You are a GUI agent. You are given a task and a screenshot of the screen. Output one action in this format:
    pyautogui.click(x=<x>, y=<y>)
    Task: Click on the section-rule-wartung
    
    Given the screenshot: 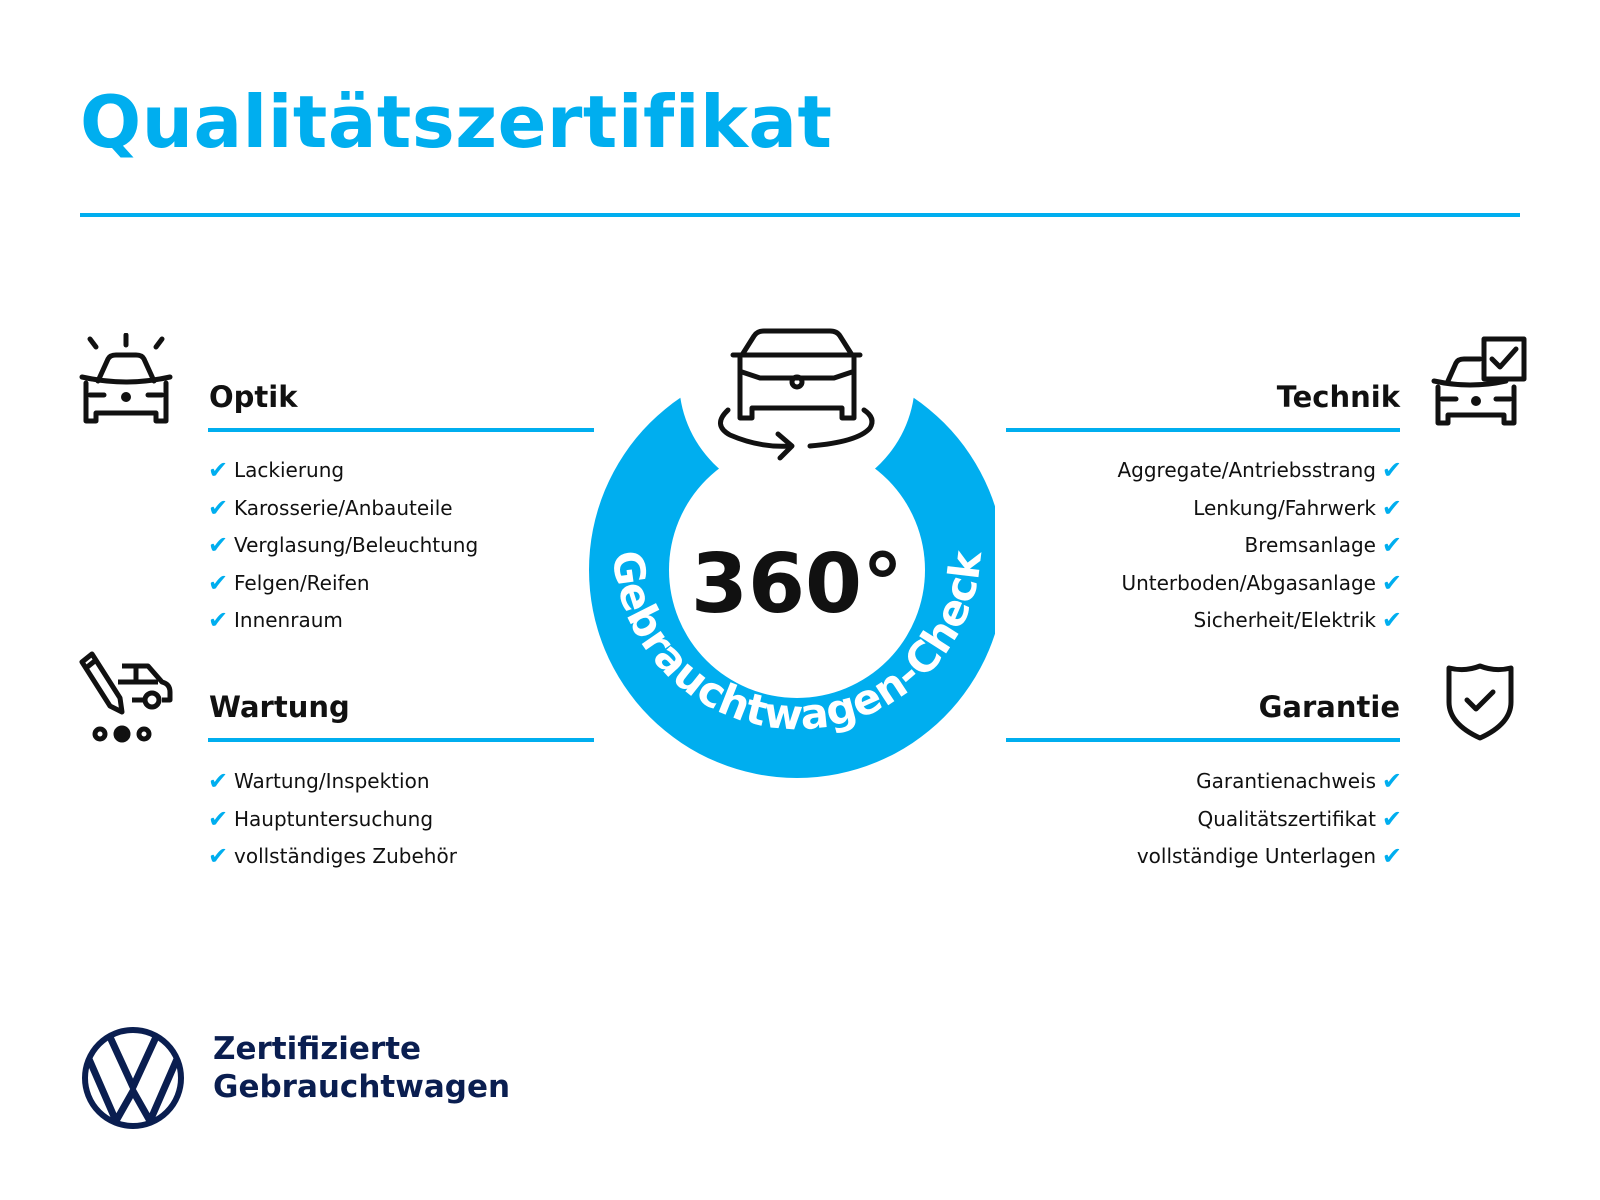 What is the action you would take?
    pyautogui.click(x=401, y=740)
    